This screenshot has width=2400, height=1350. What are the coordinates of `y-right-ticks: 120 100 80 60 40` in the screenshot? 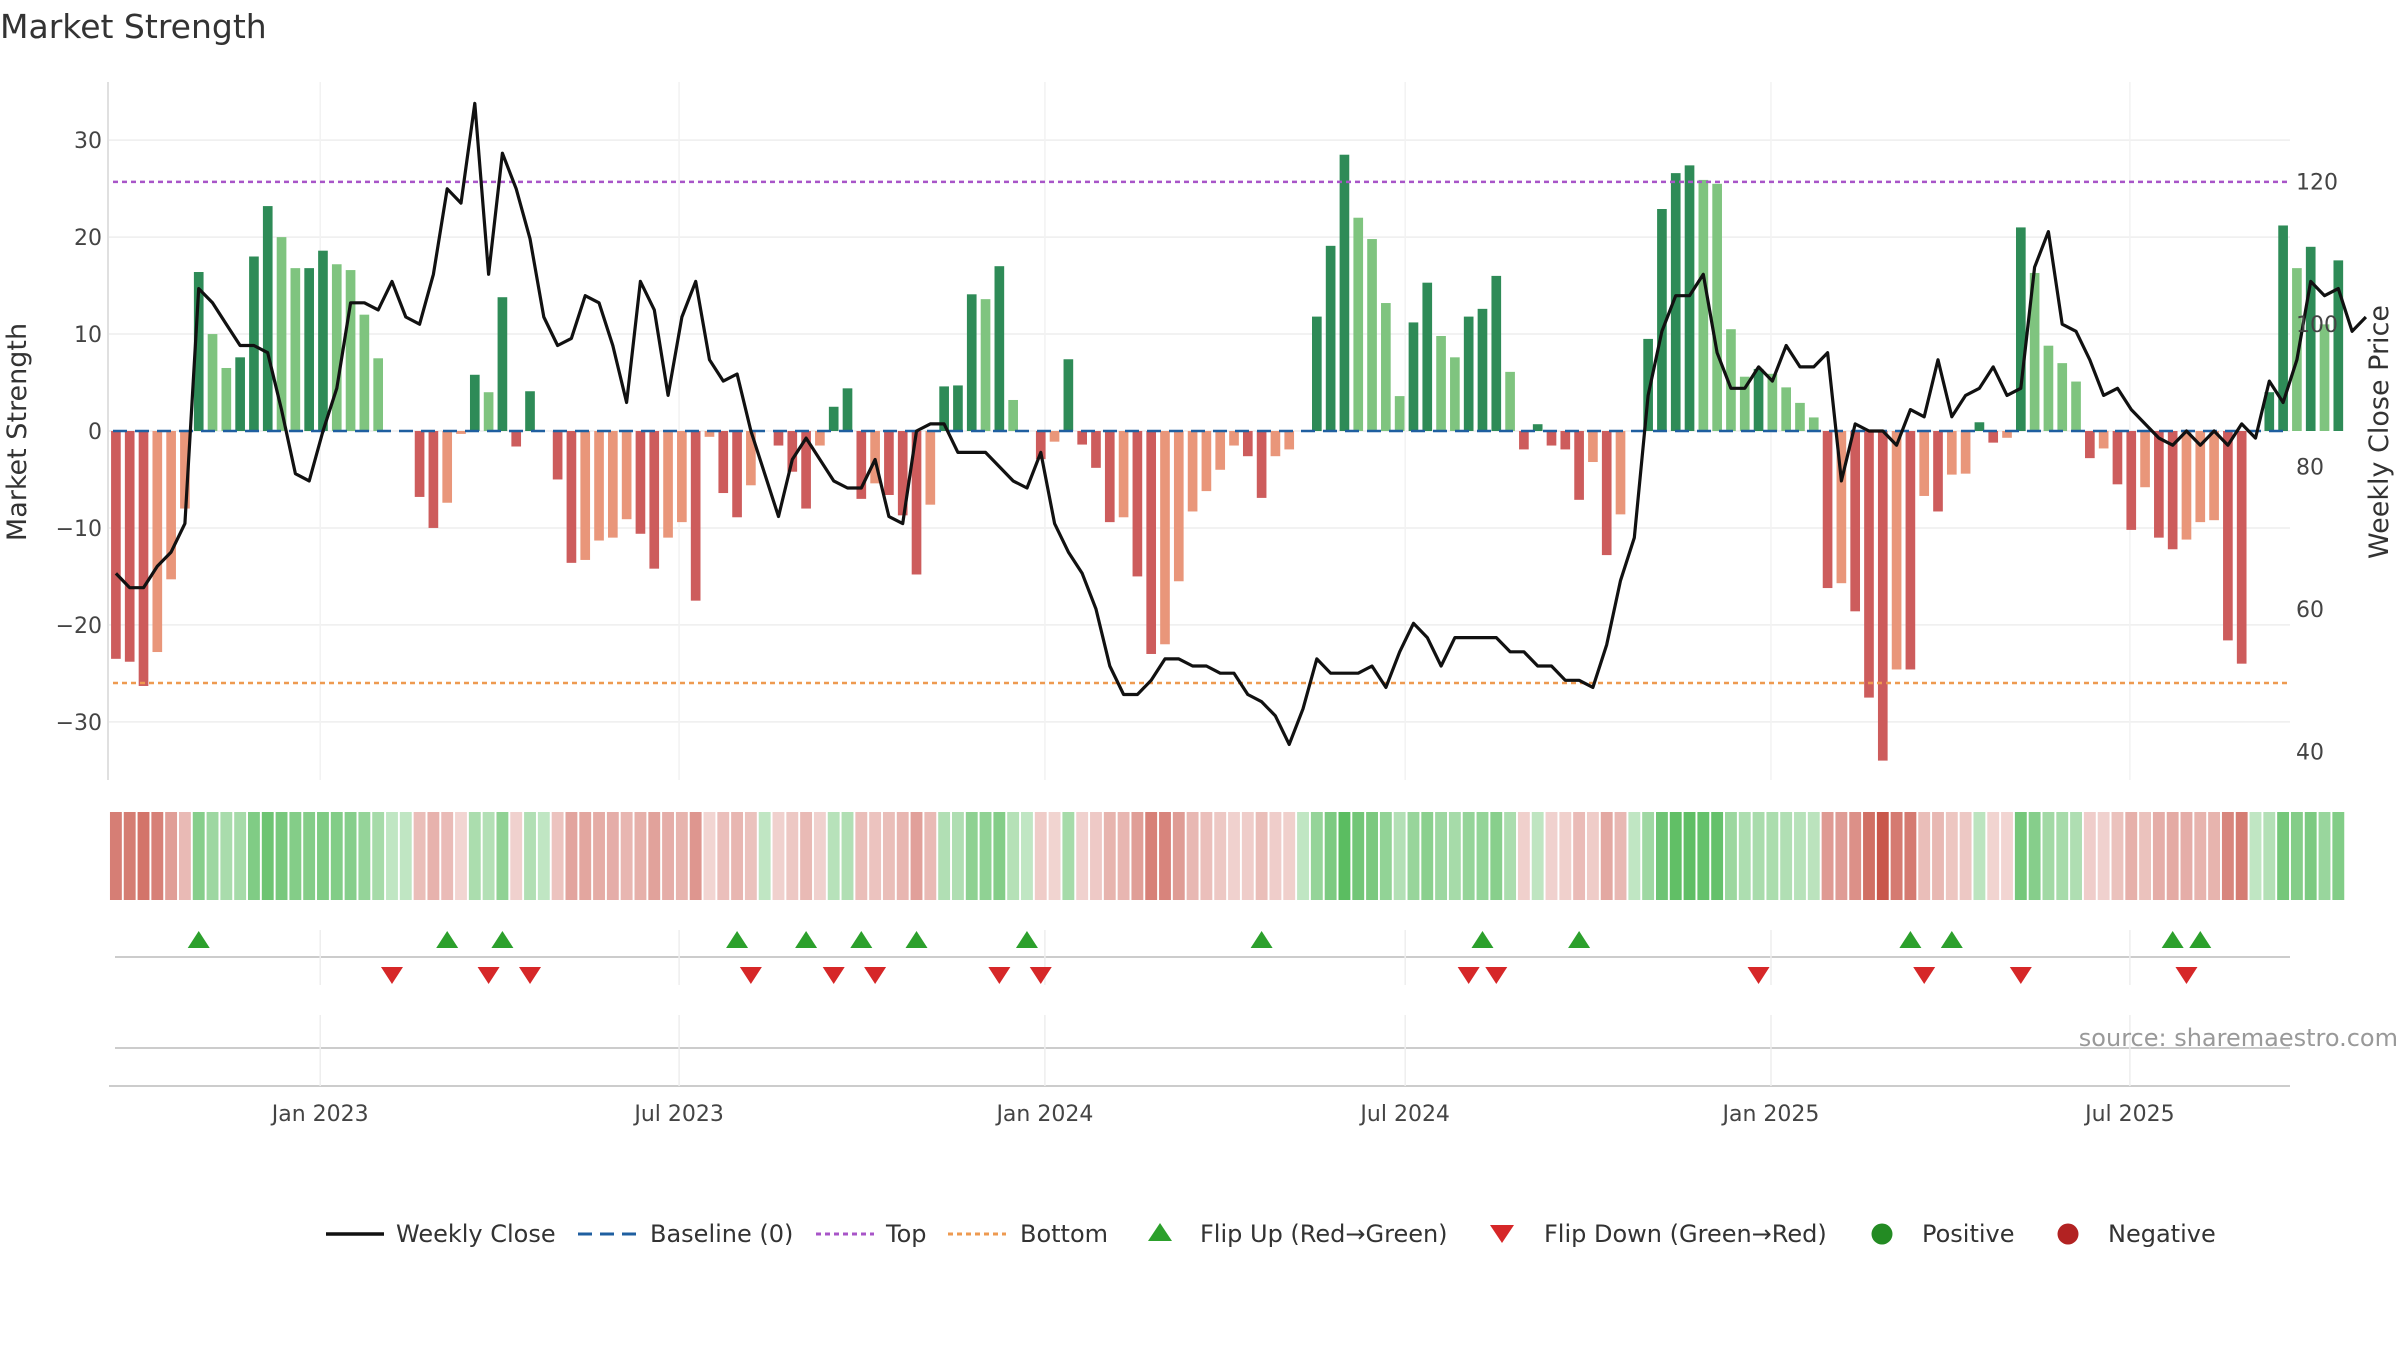 It's located at (2317, 468).